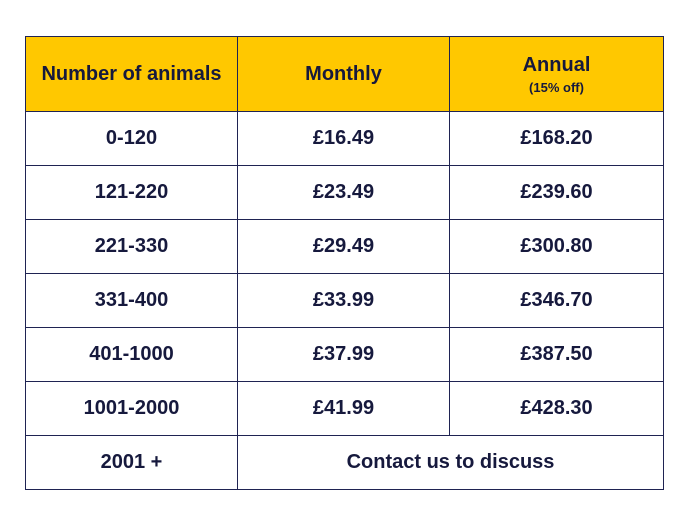 The height and width of the screenshot is (516, 688). Describe the element at coordinates (131, 462) in the screenshot. I see `animals-range-cell: 2001 +` at that location.